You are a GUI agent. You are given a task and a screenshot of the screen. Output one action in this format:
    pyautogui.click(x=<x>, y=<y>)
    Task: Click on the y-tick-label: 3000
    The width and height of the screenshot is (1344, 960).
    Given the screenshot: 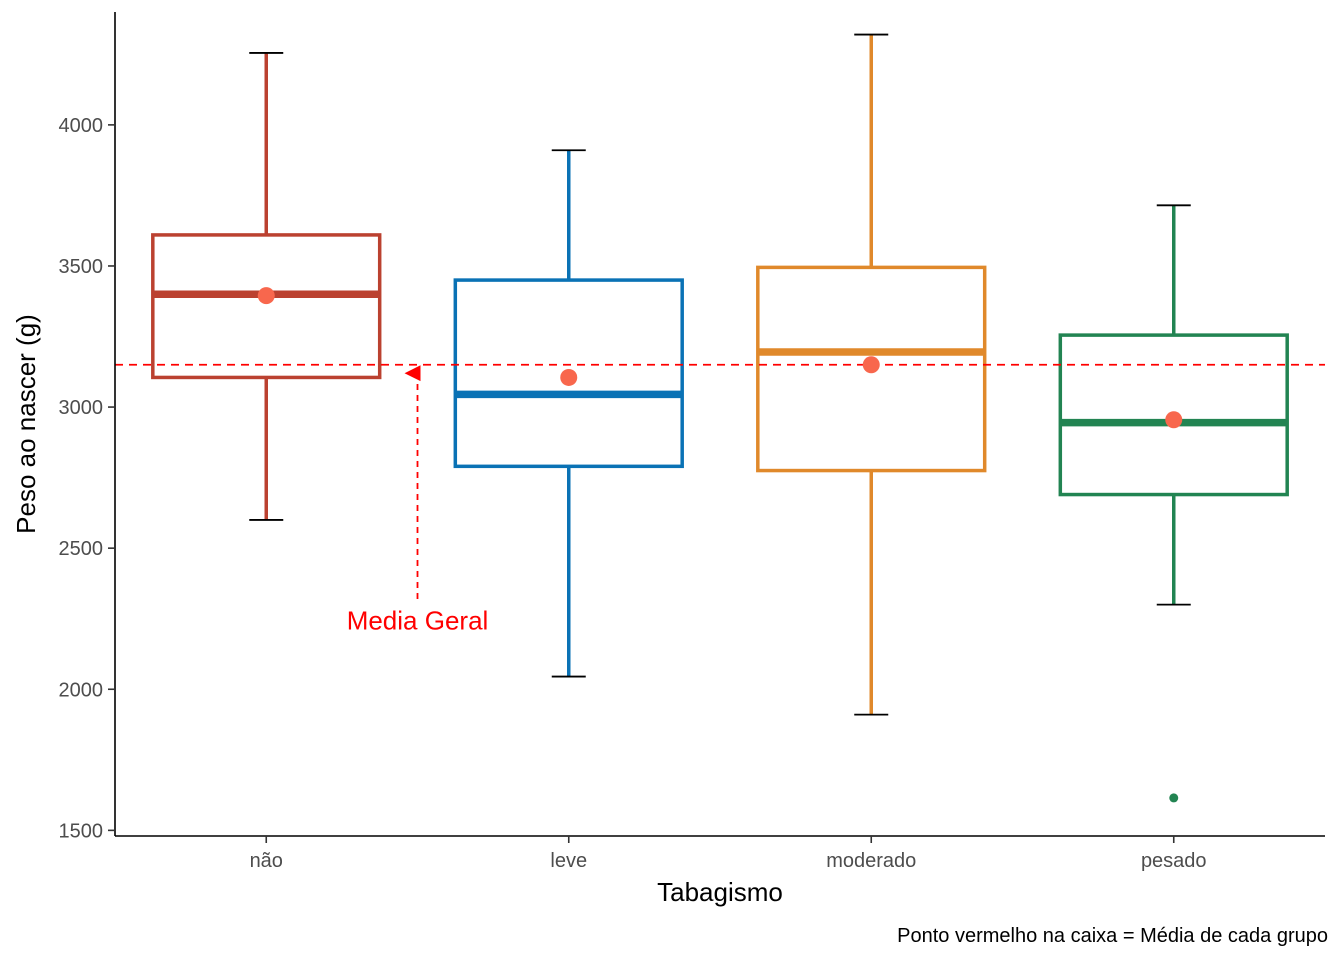 What is the action you would take?
    pyautogui.click(x=81, y=408)
    